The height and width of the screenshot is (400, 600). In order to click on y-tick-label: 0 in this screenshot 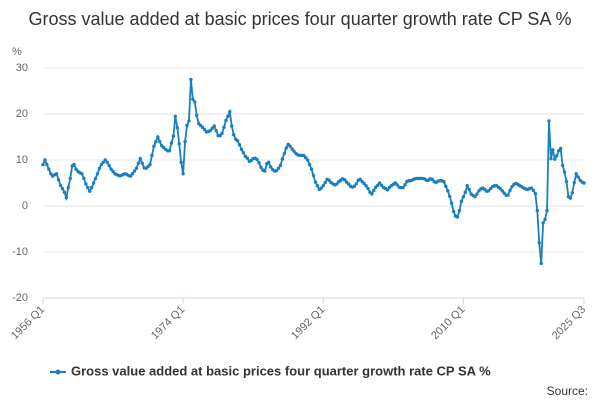, I will do `click(25, 206)`.